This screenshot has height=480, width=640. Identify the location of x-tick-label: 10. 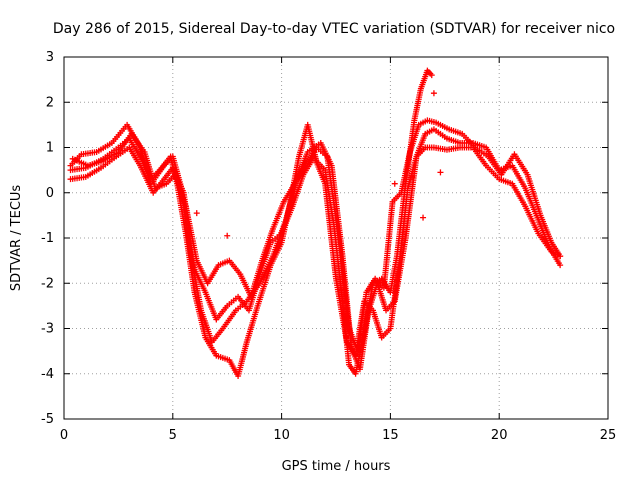
(281, 435).